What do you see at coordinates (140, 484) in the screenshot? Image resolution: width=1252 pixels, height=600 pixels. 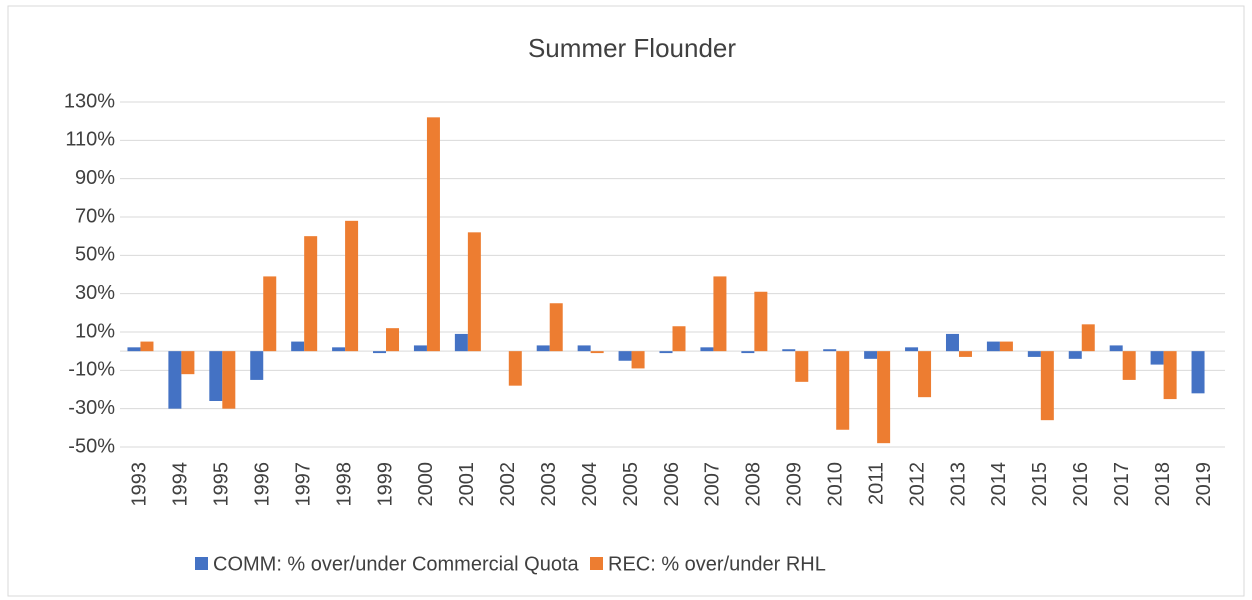 I see `x-tick-label: 1993` at bounding box center [140, 484].